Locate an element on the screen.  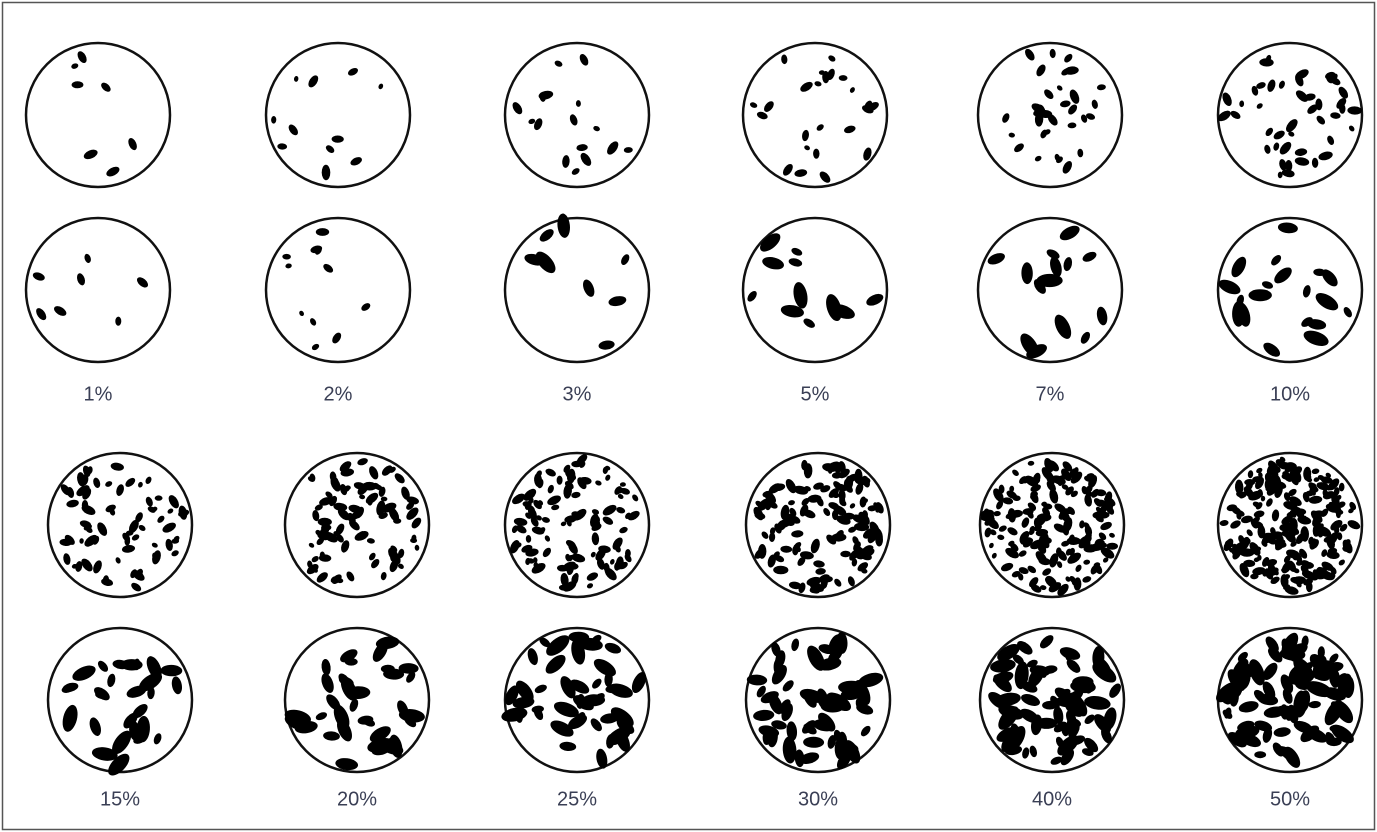
percent-label: 25% is located at coordinates (577, 799).